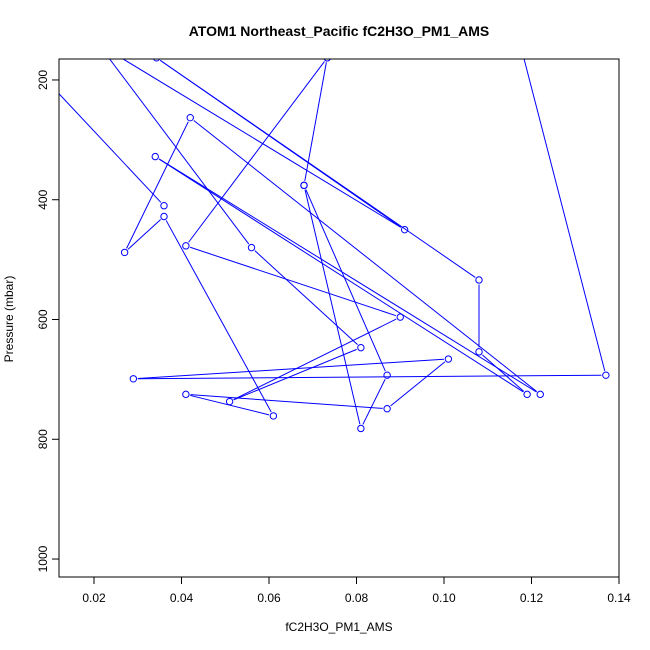 This screenshot has width=650, height=650. Describe the element at coordinates (43, 199) in the screenshot. I see `y-tick-label: 400` at that location.